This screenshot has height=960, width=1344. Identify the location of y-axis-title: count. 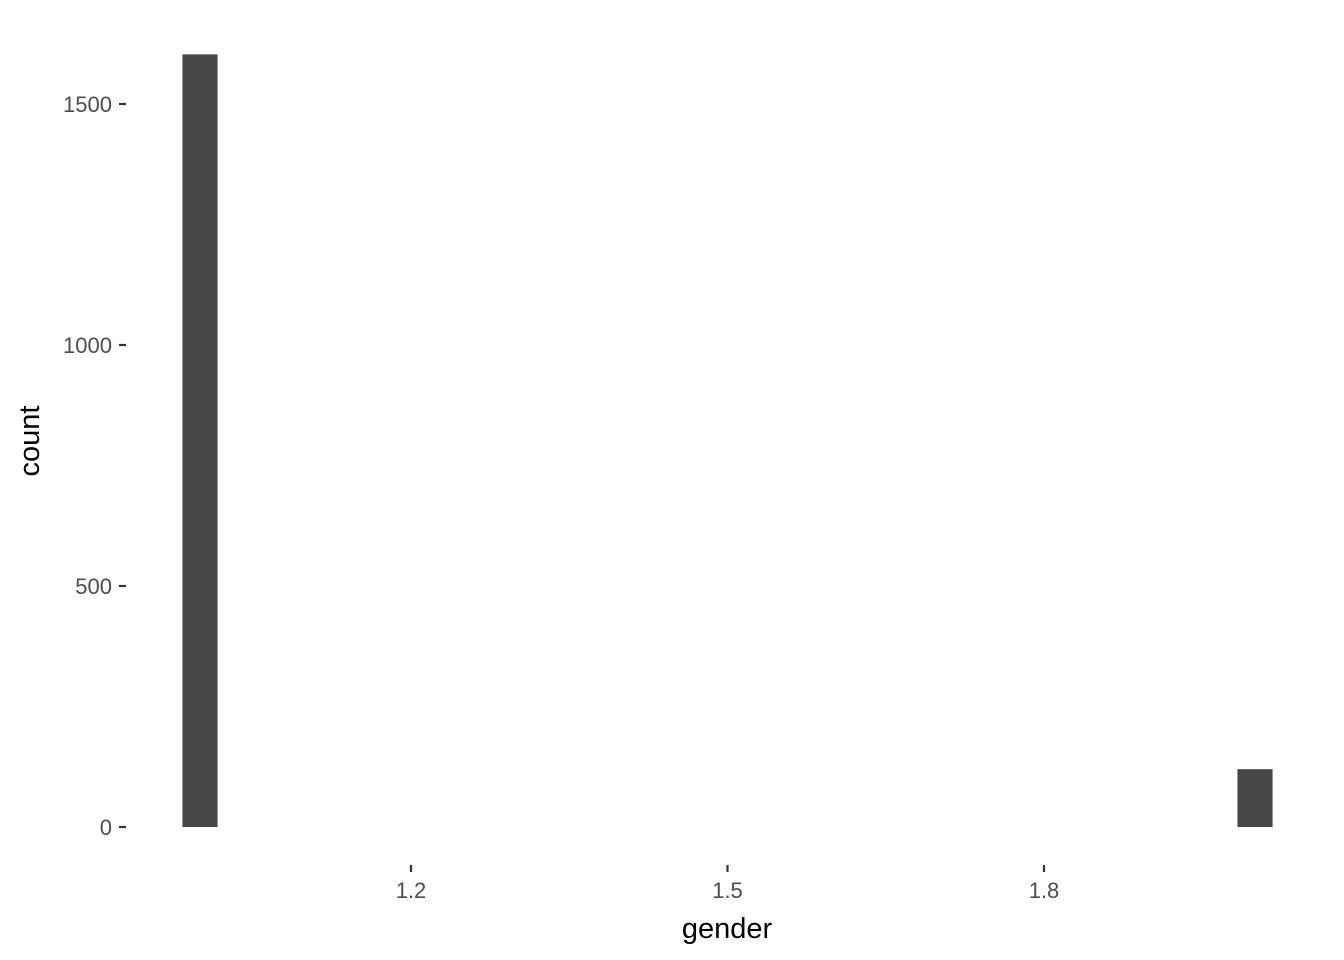
(30, 441).